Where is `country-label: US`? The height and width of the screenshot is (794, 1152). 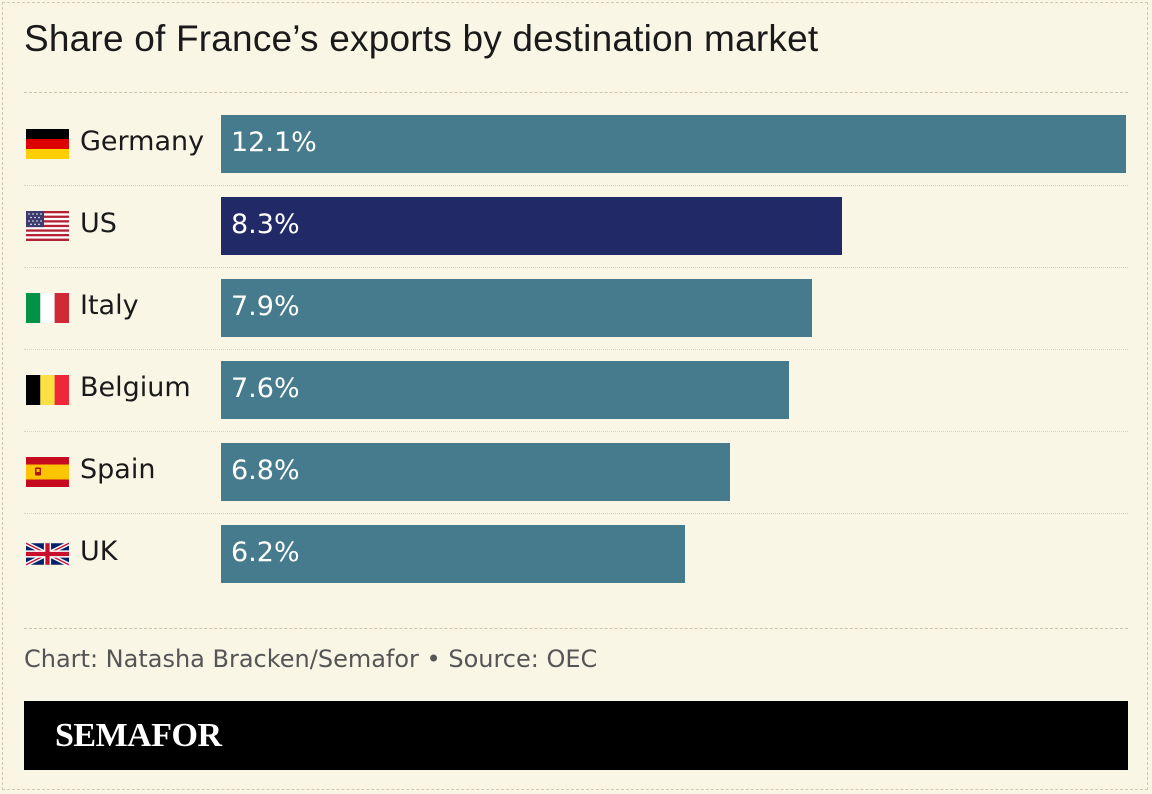
country-label: US is located at coordinates (98, 223).